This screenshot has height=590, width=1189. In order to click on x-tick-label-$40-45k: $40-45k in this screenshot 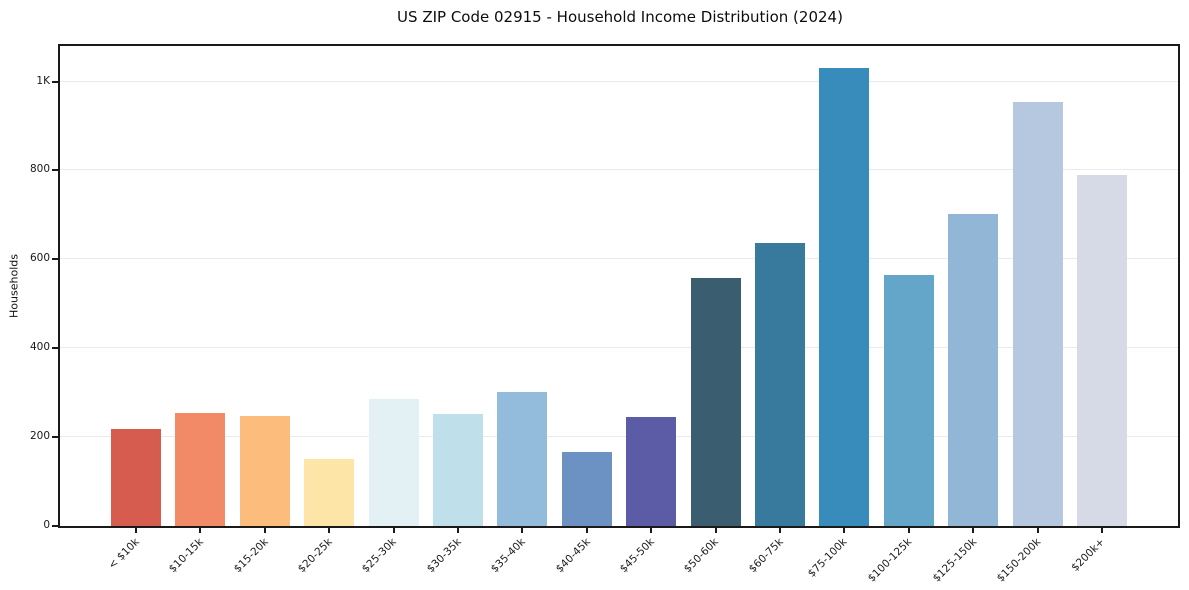, I will do `click(573, 556)`.